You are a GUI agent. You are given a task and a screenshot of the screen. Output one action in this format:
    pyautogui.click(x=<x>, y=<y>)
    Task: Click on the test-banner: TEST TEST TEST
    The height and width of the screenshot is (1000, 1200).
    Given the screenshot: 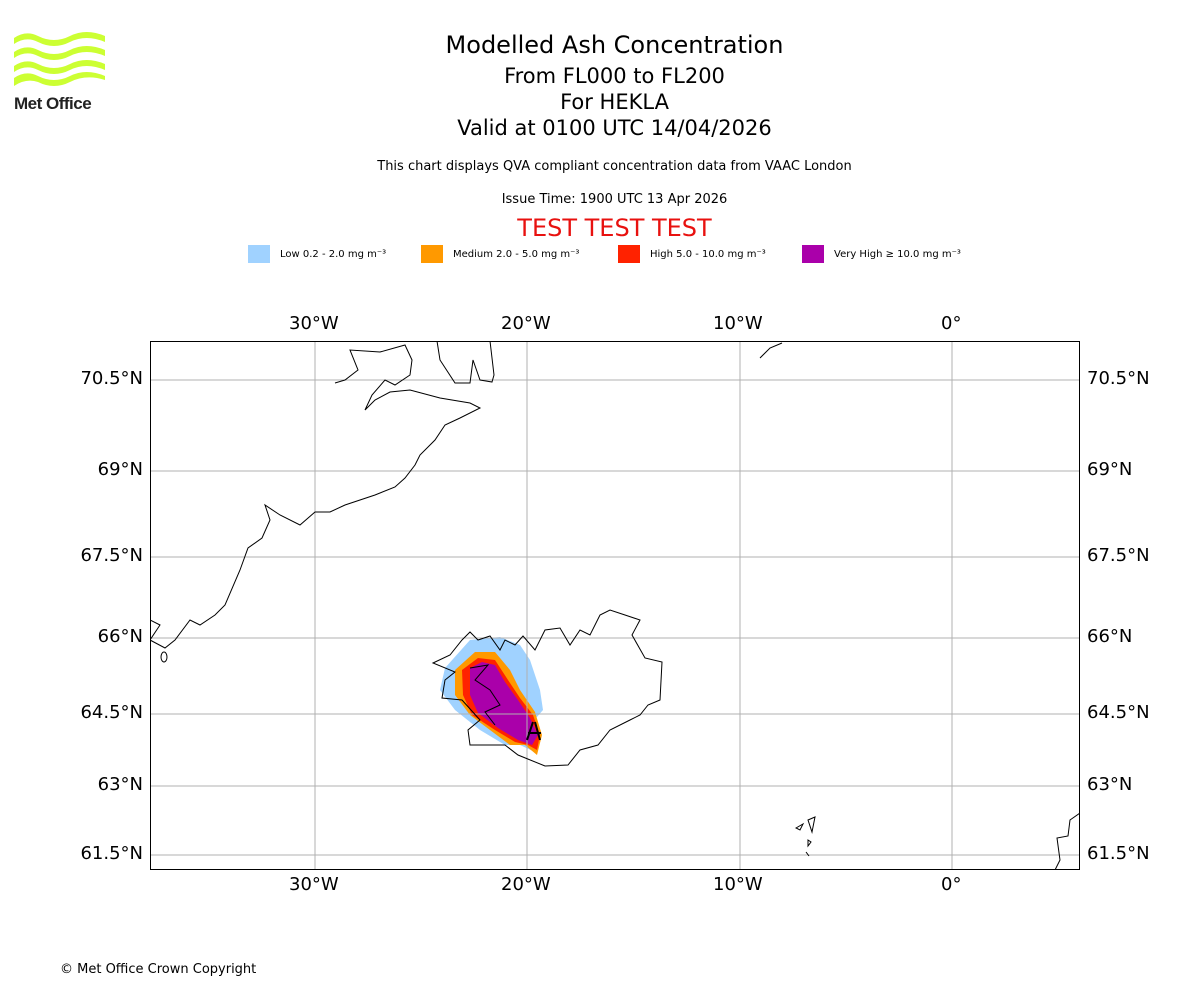 What is the action you would take?
    pyautogui.click(x=614, y=228)
    